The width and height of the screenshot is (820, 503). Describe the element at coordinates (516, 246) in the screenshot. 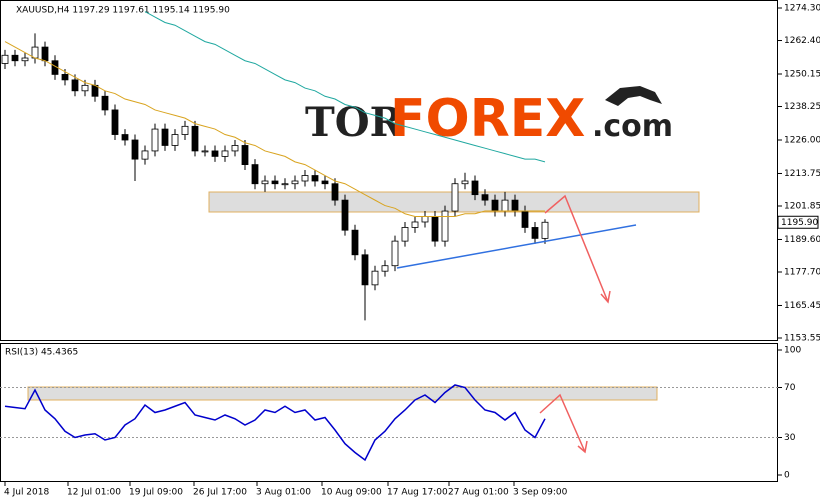

I see `trend-line` at that location.